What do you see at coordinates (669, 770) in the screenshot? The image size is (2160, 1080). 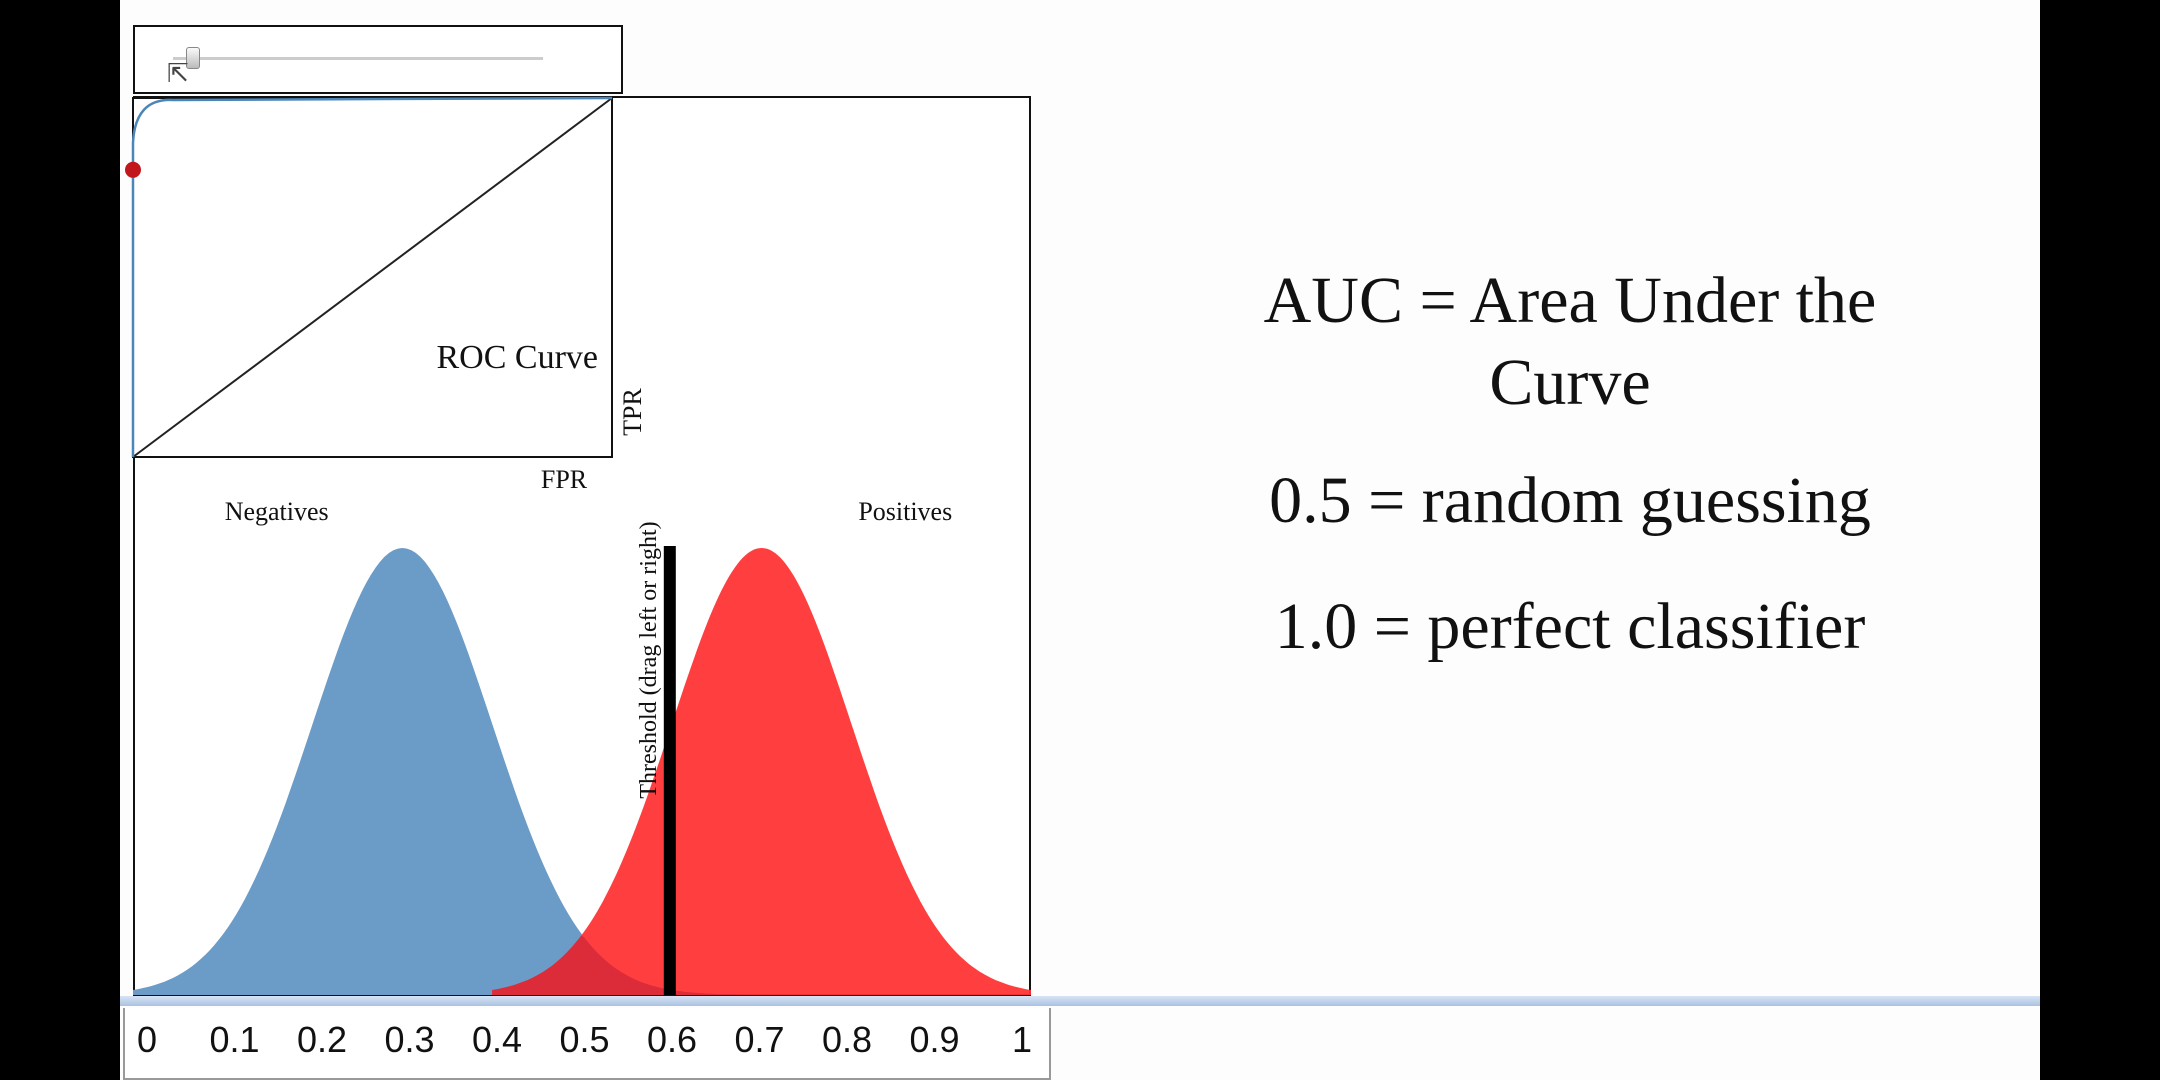 I see `threshold-bar` at bounding box center [669, 770].